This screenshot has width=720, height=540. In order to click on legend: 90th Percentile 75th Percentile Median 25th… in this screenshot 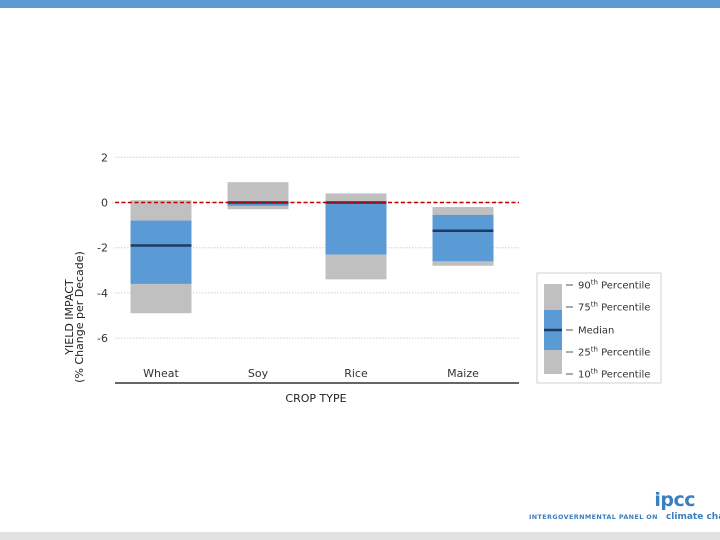, I will do `click(599, 328)`.